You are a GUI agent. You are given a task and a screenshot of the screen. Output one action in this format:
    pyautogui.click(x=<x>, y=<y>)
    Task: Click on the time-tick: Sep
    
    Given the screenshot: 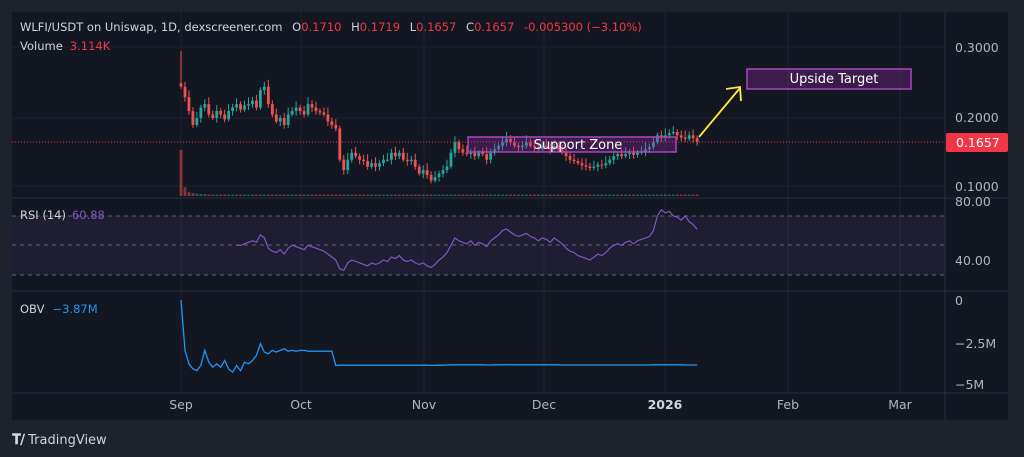 What is the action you would take?
    pyautogui.click(x=181, y=404)
    